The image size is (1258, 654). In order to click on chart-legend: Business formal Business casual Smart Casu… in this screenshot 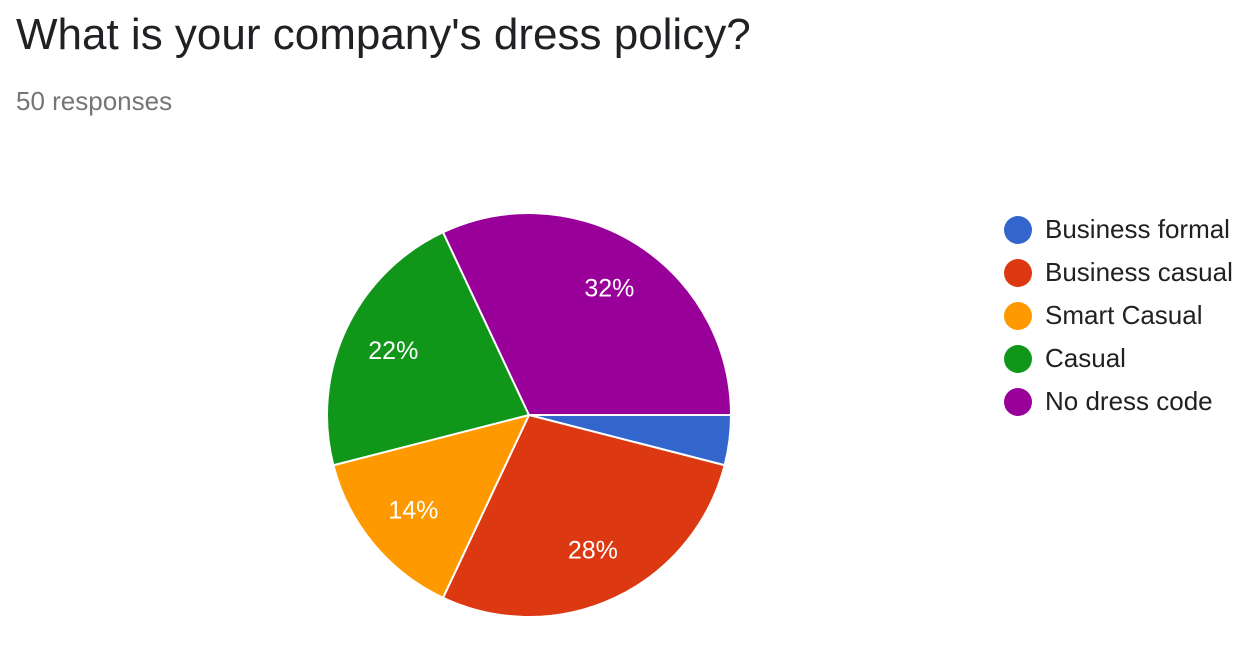, I will do `click(1118, 315)`.